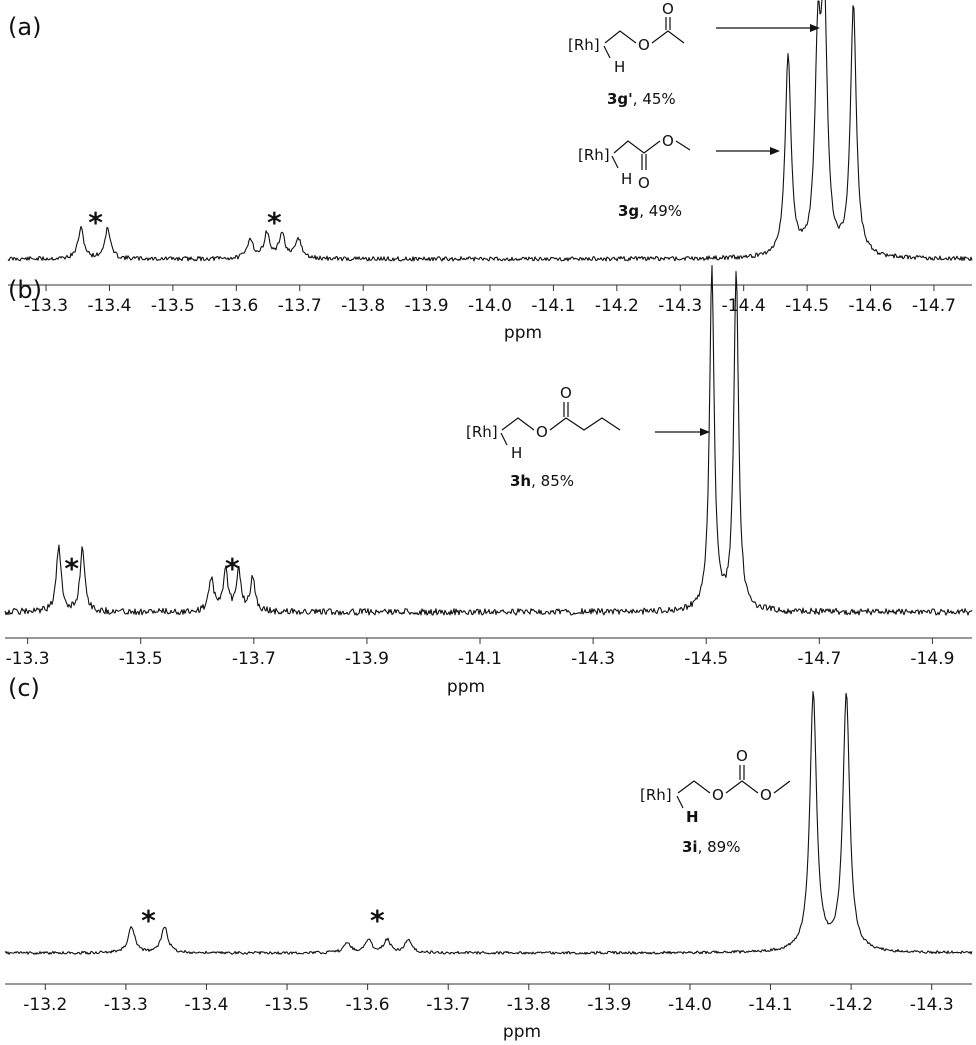 This screenshot has width=976, height=1045. Describe the element at coordinates (522, 1032) in the screenshot. I see `x-axis-title-c: ppm` at that location.